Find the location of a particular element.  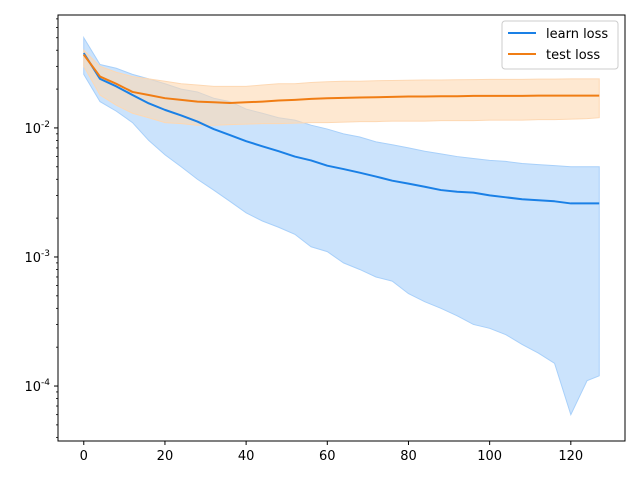

legend: learn loss test loss is located at coordinates (560, 45).